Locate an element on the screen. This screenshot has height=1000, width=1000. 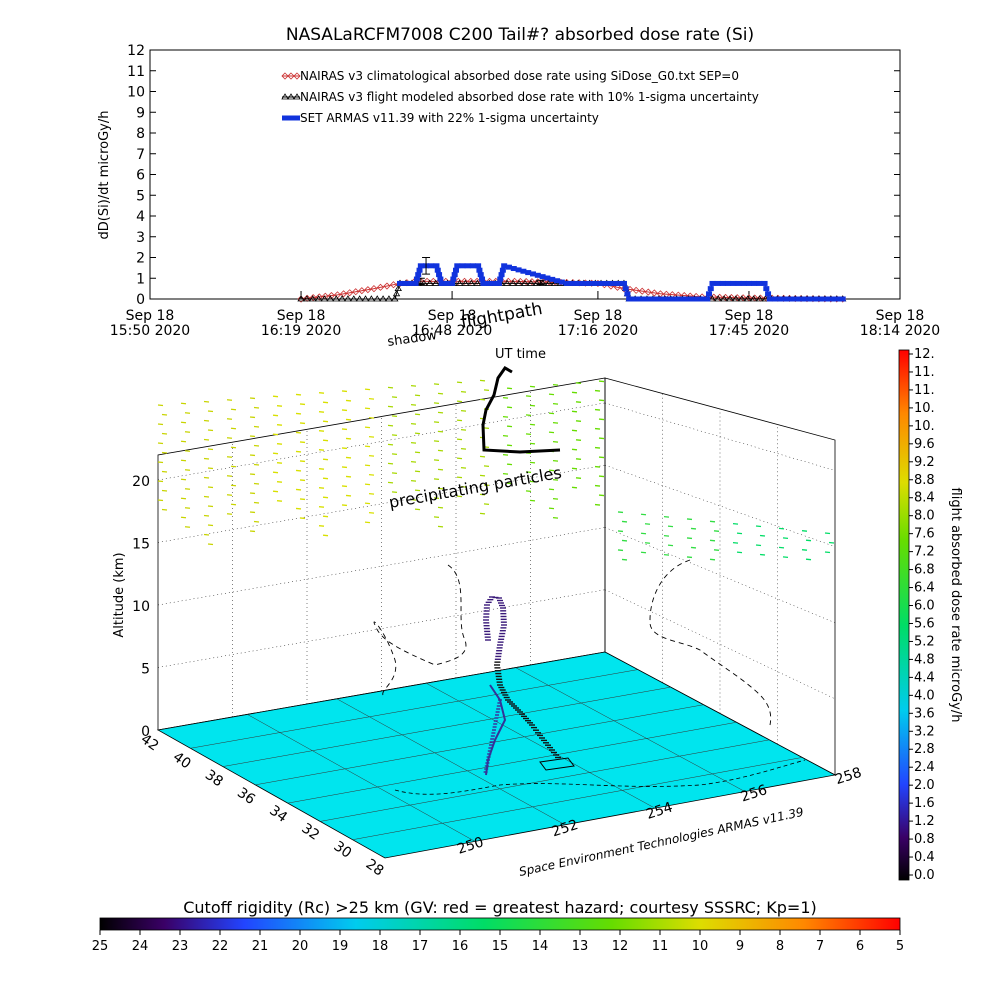
x-tick-label-date: Sep 18 is located at coordinates (150, 316).